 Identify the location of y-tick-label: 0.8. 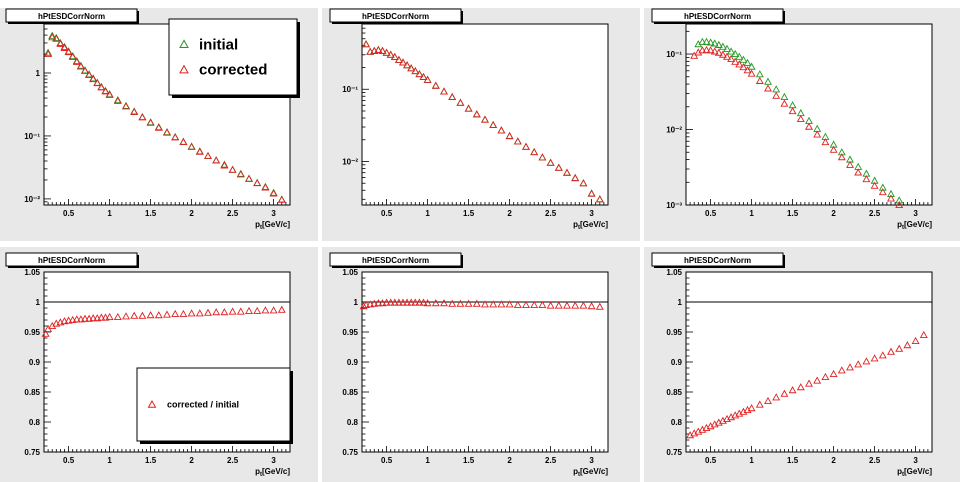
(677, 422).